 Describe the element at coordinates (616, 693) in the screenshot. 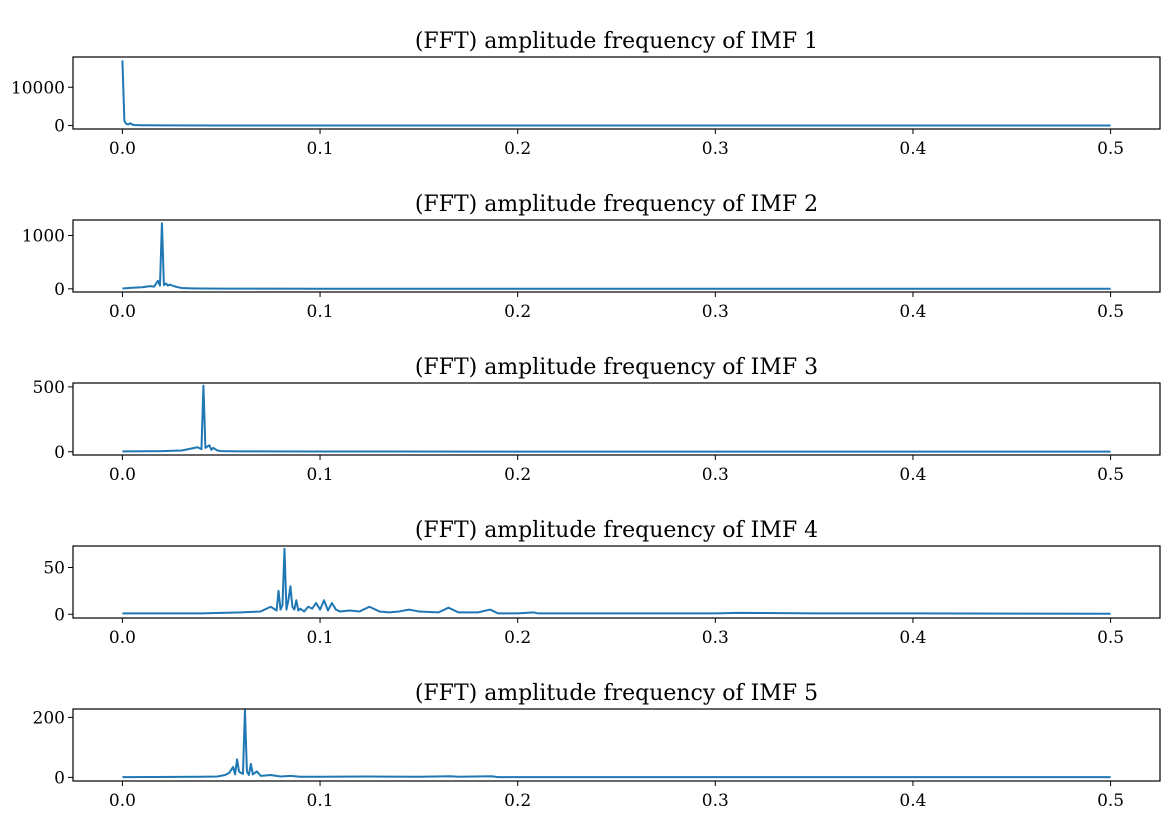

I see `chart-title: (FFT) amplitude frequency of IMF 5` at that location.